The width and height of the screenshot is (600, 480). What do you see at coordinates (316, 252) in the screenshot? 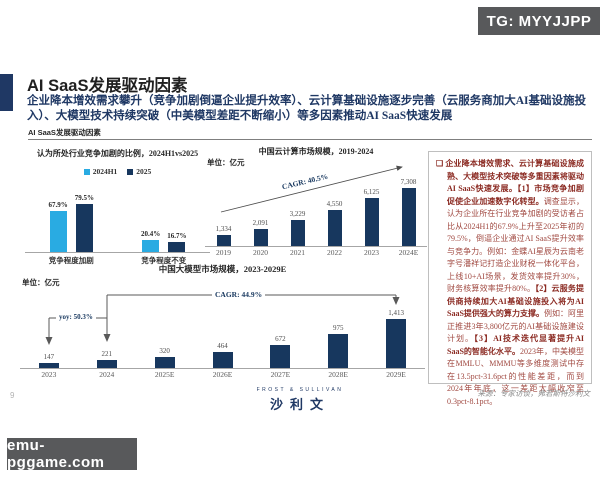
I see `chart-x-axis-labels: 2019 2020 2021 2022 2023 2024E` at bounding box center [316, 252].